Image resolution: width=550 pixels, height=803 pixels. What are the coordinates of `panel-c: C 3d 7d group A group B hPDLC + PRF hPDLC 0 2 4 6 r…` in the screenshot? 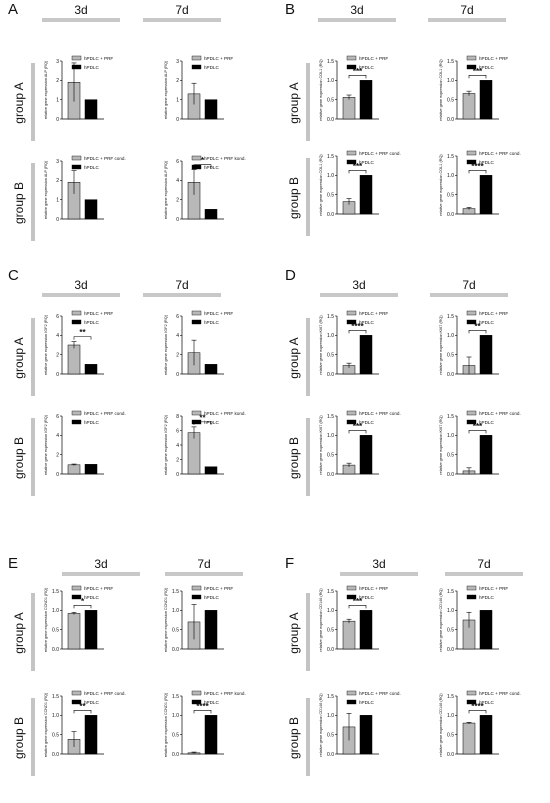 It's located at (127, 381).